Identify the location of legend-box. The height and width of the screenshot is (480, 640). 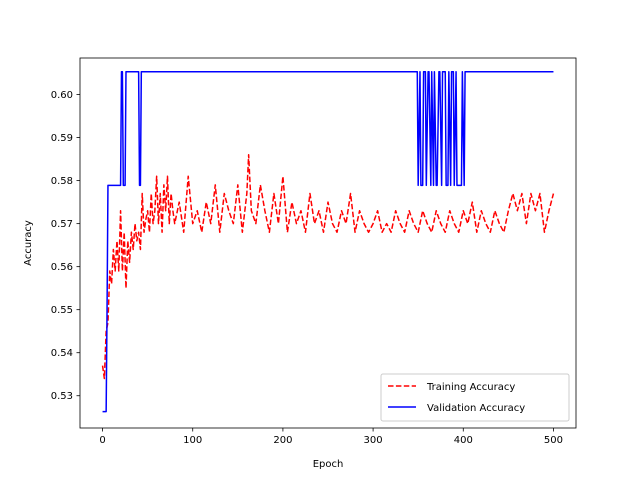
(475, 397).